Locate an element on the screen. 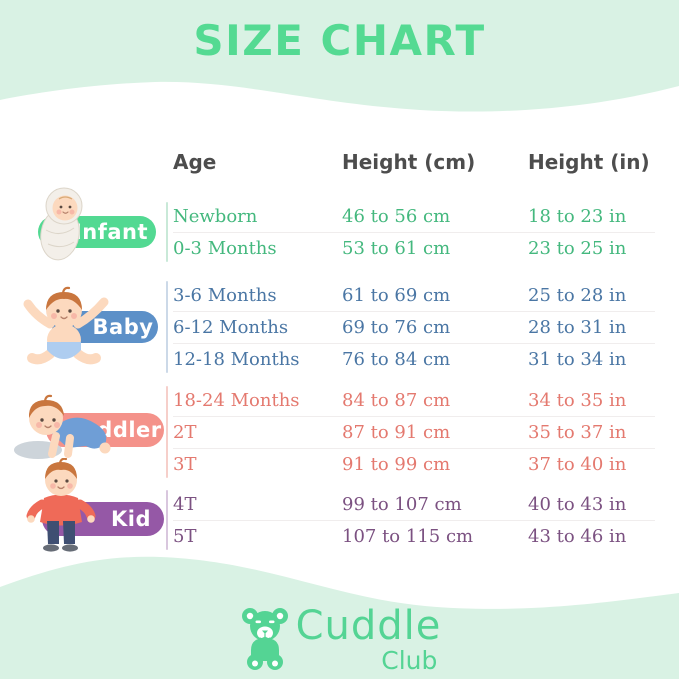 The width and height of the screenshot is (679, 679). height-in-cell: 25 to 28 in is located at coordinates (577, 295).